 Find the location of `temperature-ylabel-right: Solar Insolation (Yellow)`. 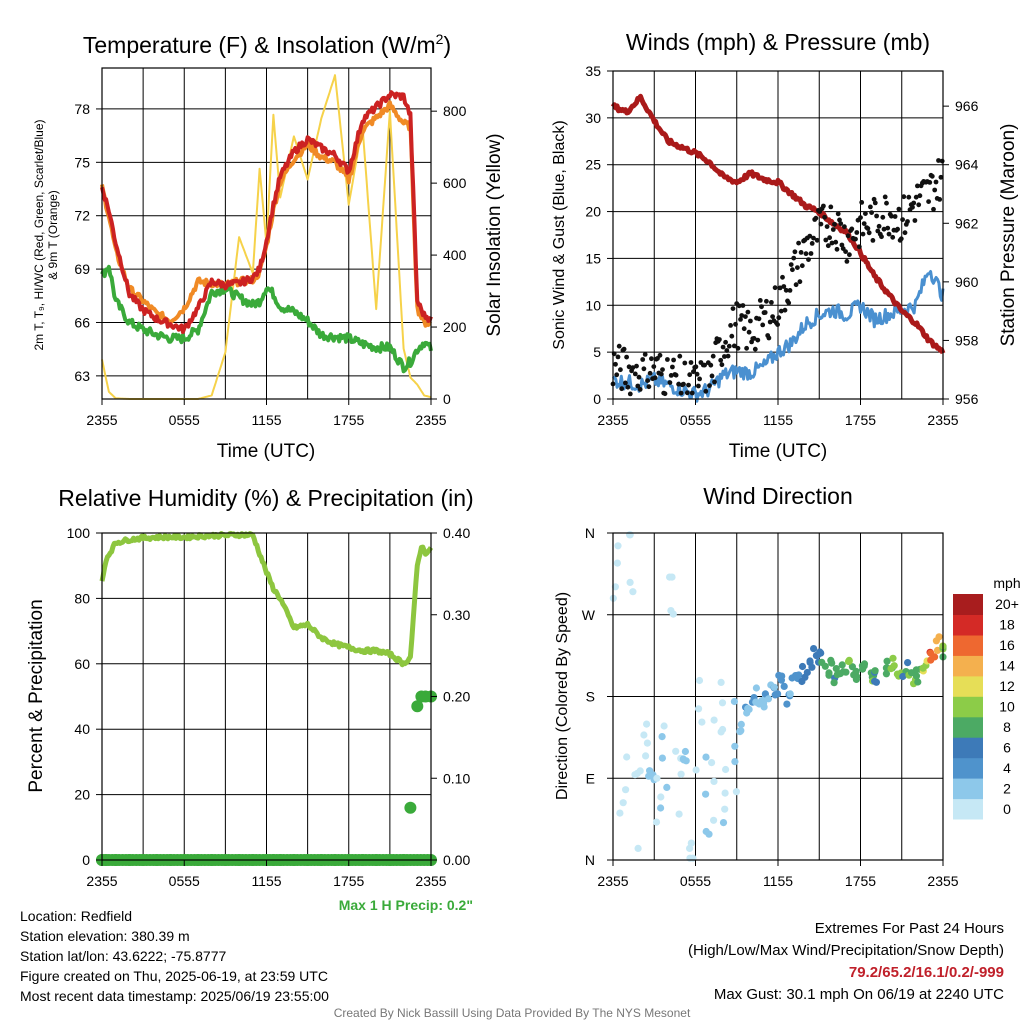

temperature-ylabel-right: Solar Insolation (Yellow) is located at coordinates (494, 234).